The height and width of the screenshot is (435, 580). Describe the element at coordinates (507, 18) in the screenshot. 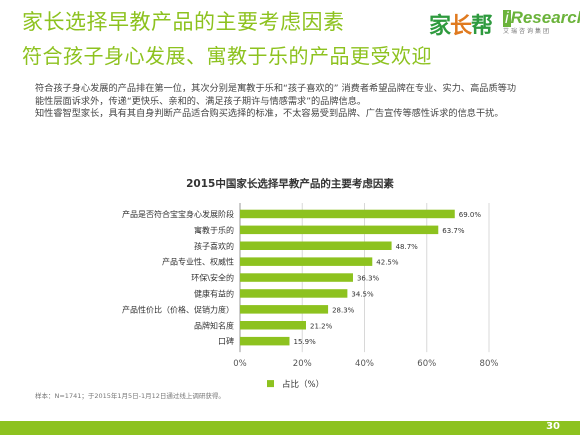

I see `iresearch-logo-i: i` at that location.